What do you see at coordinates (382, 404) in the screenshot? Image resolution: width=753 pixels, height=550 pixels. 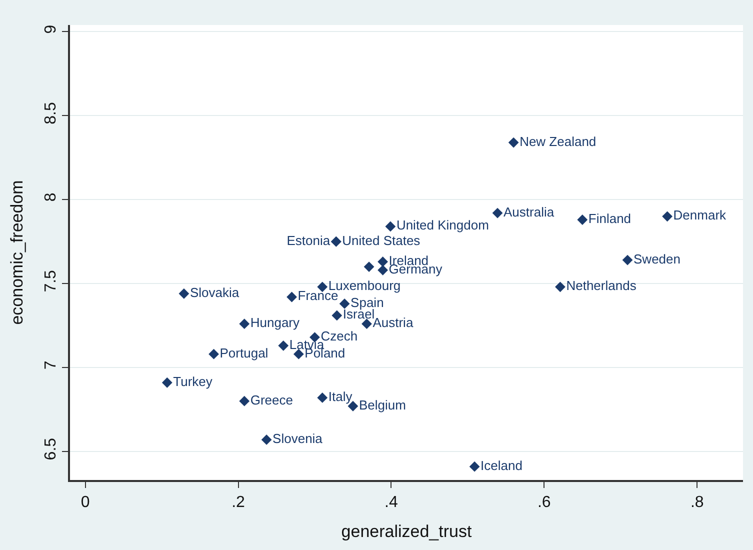 I see `data-label: Belgium` at bounding box center [382, 404].